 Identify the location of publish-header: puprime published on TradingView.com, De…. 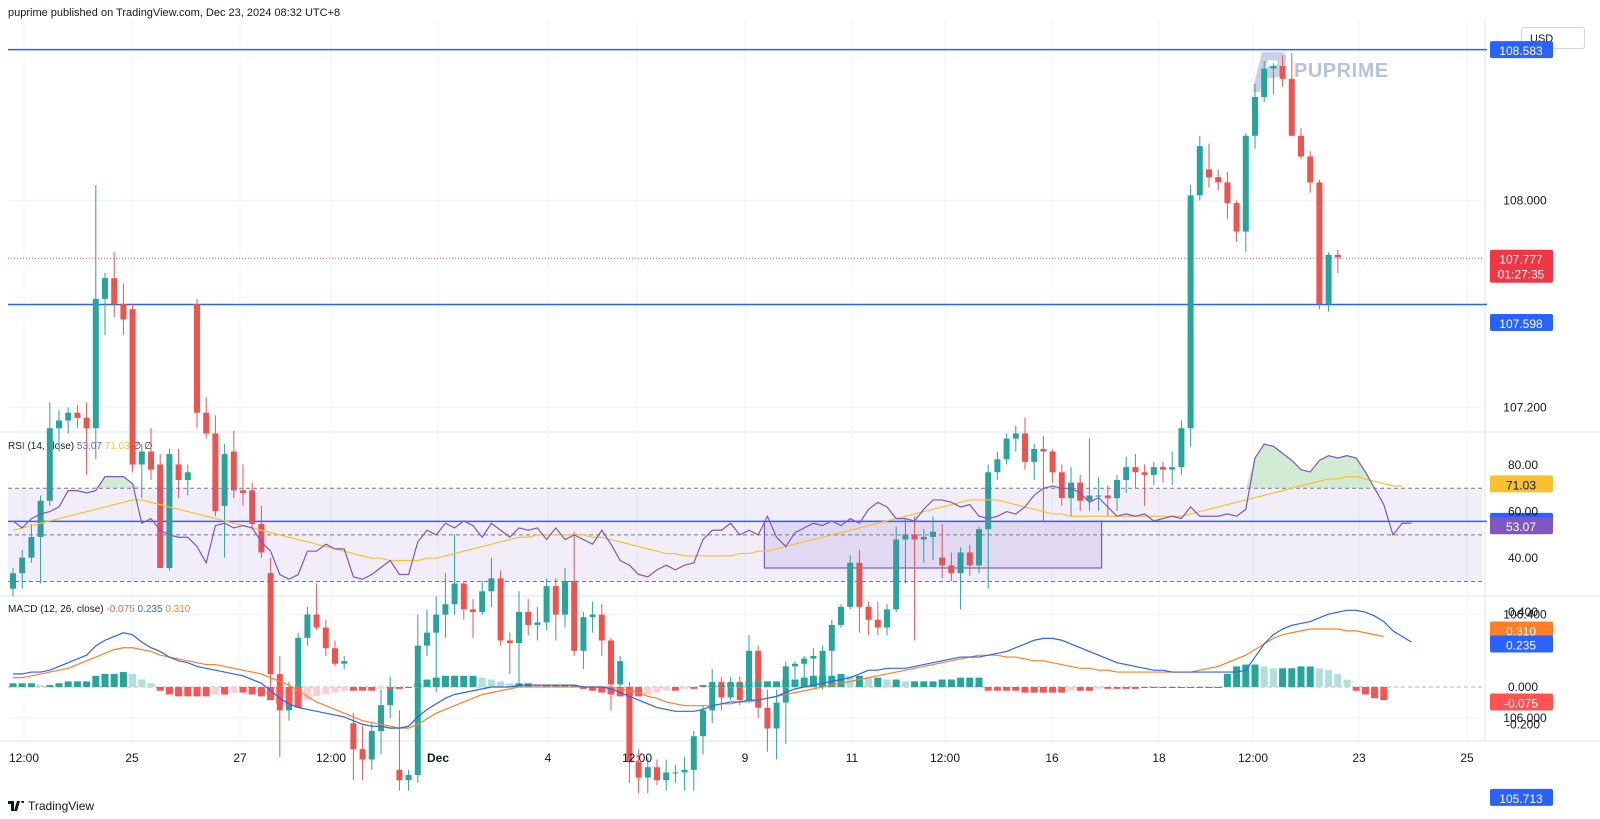
(174, 13).